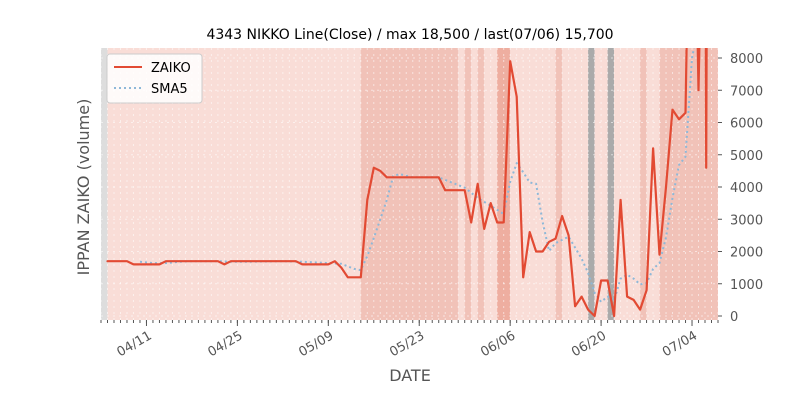  What do you see at coordinates (734, 317) in the screenshot?
I see `y-tick-label: 0` at bounding box center [734, 317].